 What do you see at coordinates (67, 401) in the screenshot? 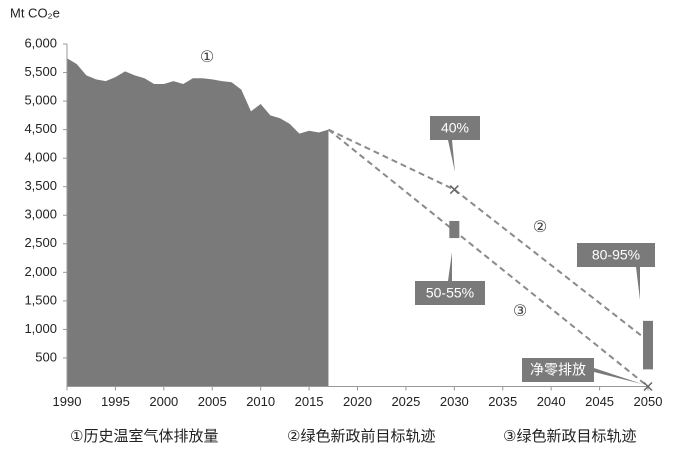
I see `x-tick-label: 1990` at bounding box center [67, 401].